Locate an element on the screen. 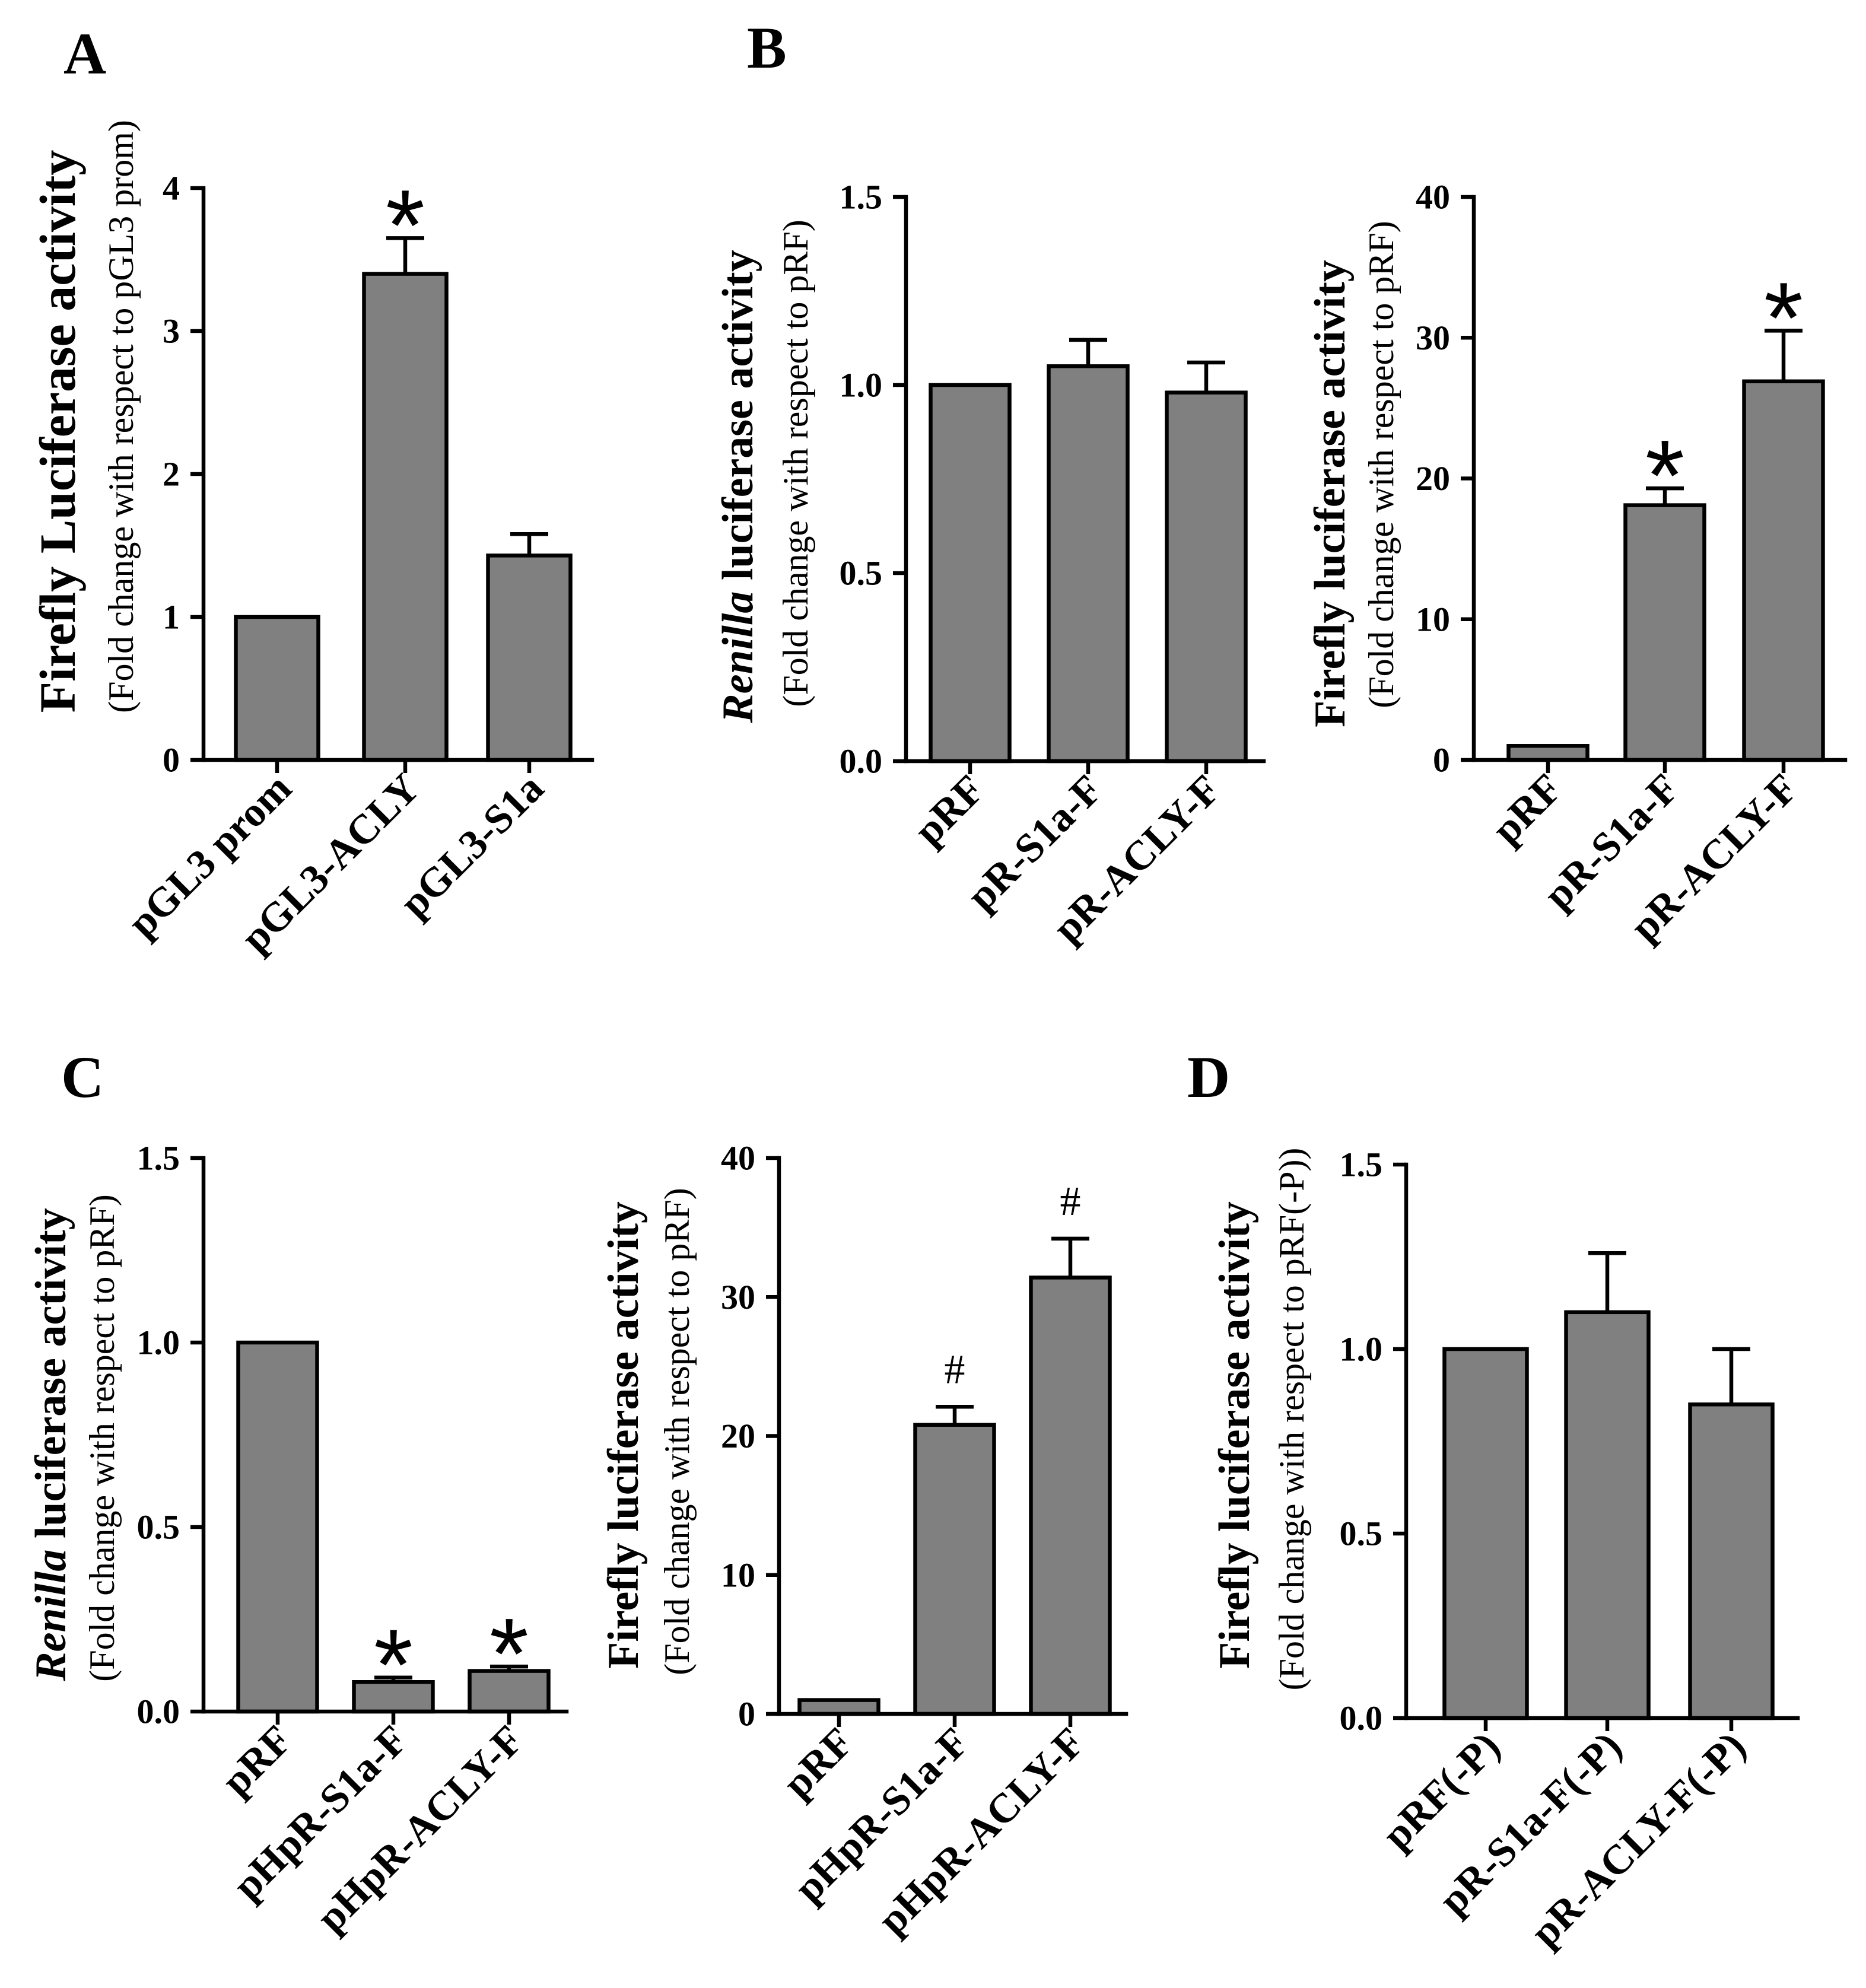 The image size is (1866, 1988). y-axis-title-part: Firefly Luciferase activity is located at coordinates (58, 432).